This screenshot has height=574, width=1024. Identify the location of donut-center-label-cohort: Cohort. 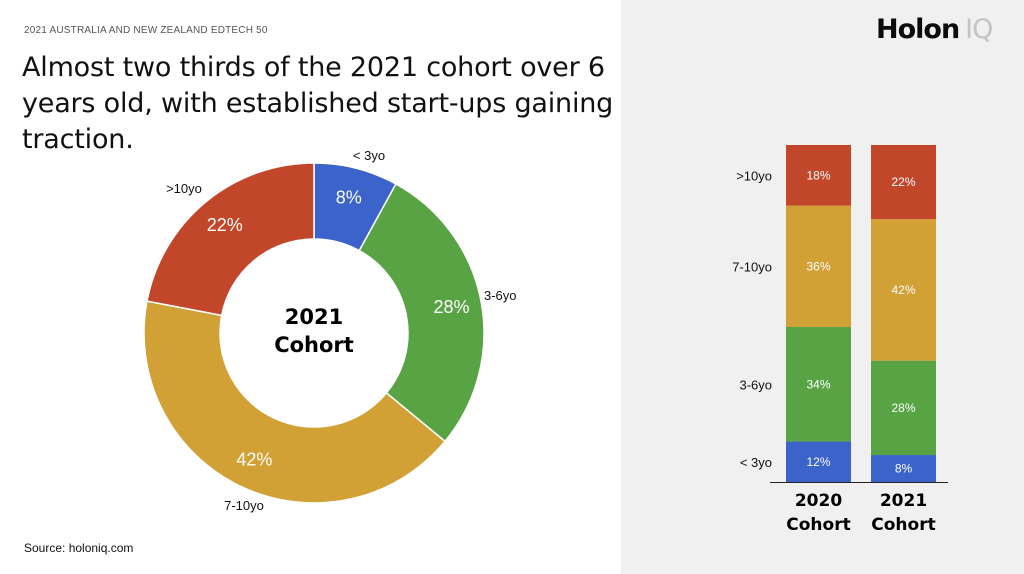
(314, 345).